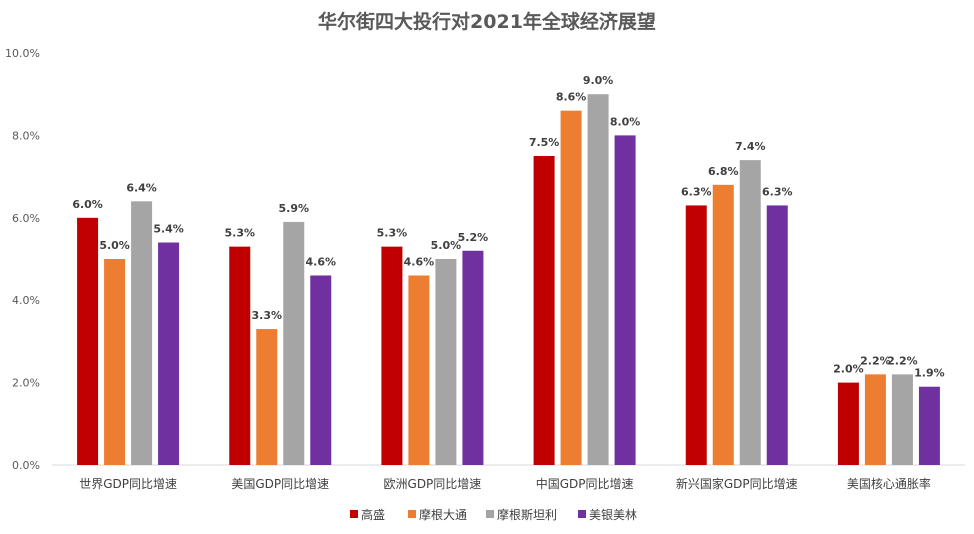  Describe the element at coordinates (443, 514) in the screenshot. I see `legend-label: 摩根大通` at that location.